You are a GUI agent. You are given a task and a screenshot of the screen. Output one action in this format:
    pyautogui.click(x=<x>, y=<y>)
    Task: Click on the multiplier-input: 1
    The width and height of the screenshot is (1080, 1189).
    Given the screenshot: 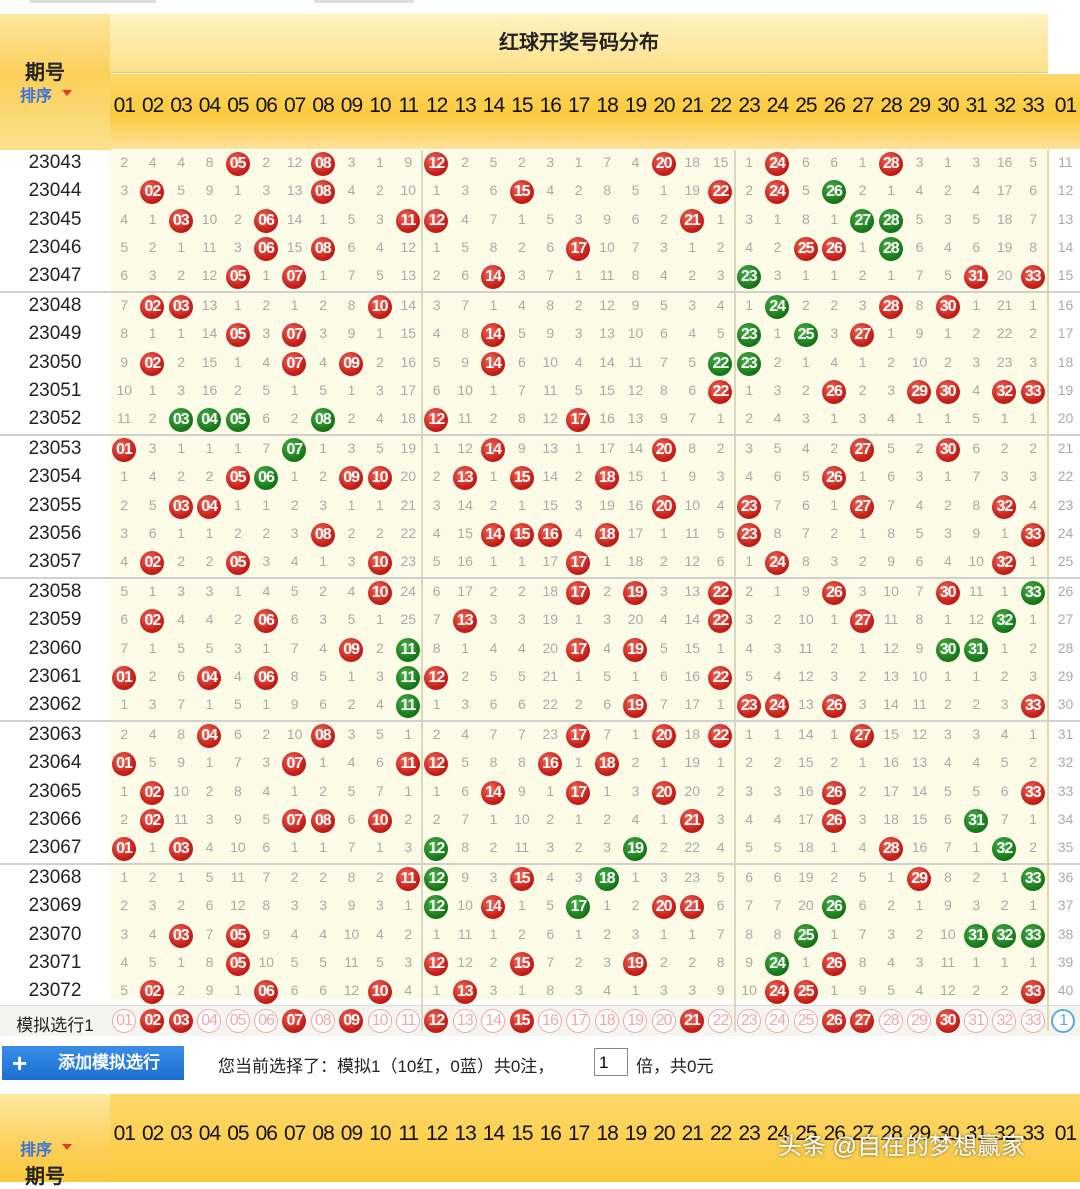 What is the action you would take?
    pyautogui.click(x=611, y=1062)
    